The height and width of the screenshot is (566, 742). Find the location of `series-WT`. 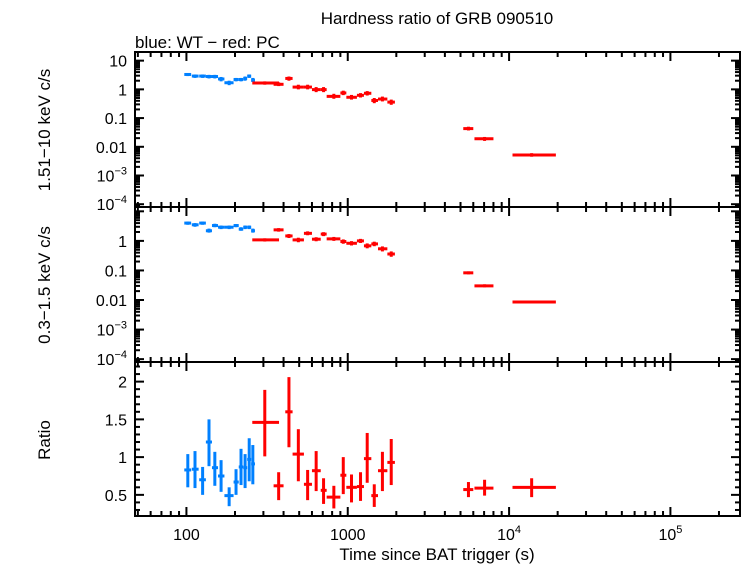

series-WT is located at coordinates (219, 227).